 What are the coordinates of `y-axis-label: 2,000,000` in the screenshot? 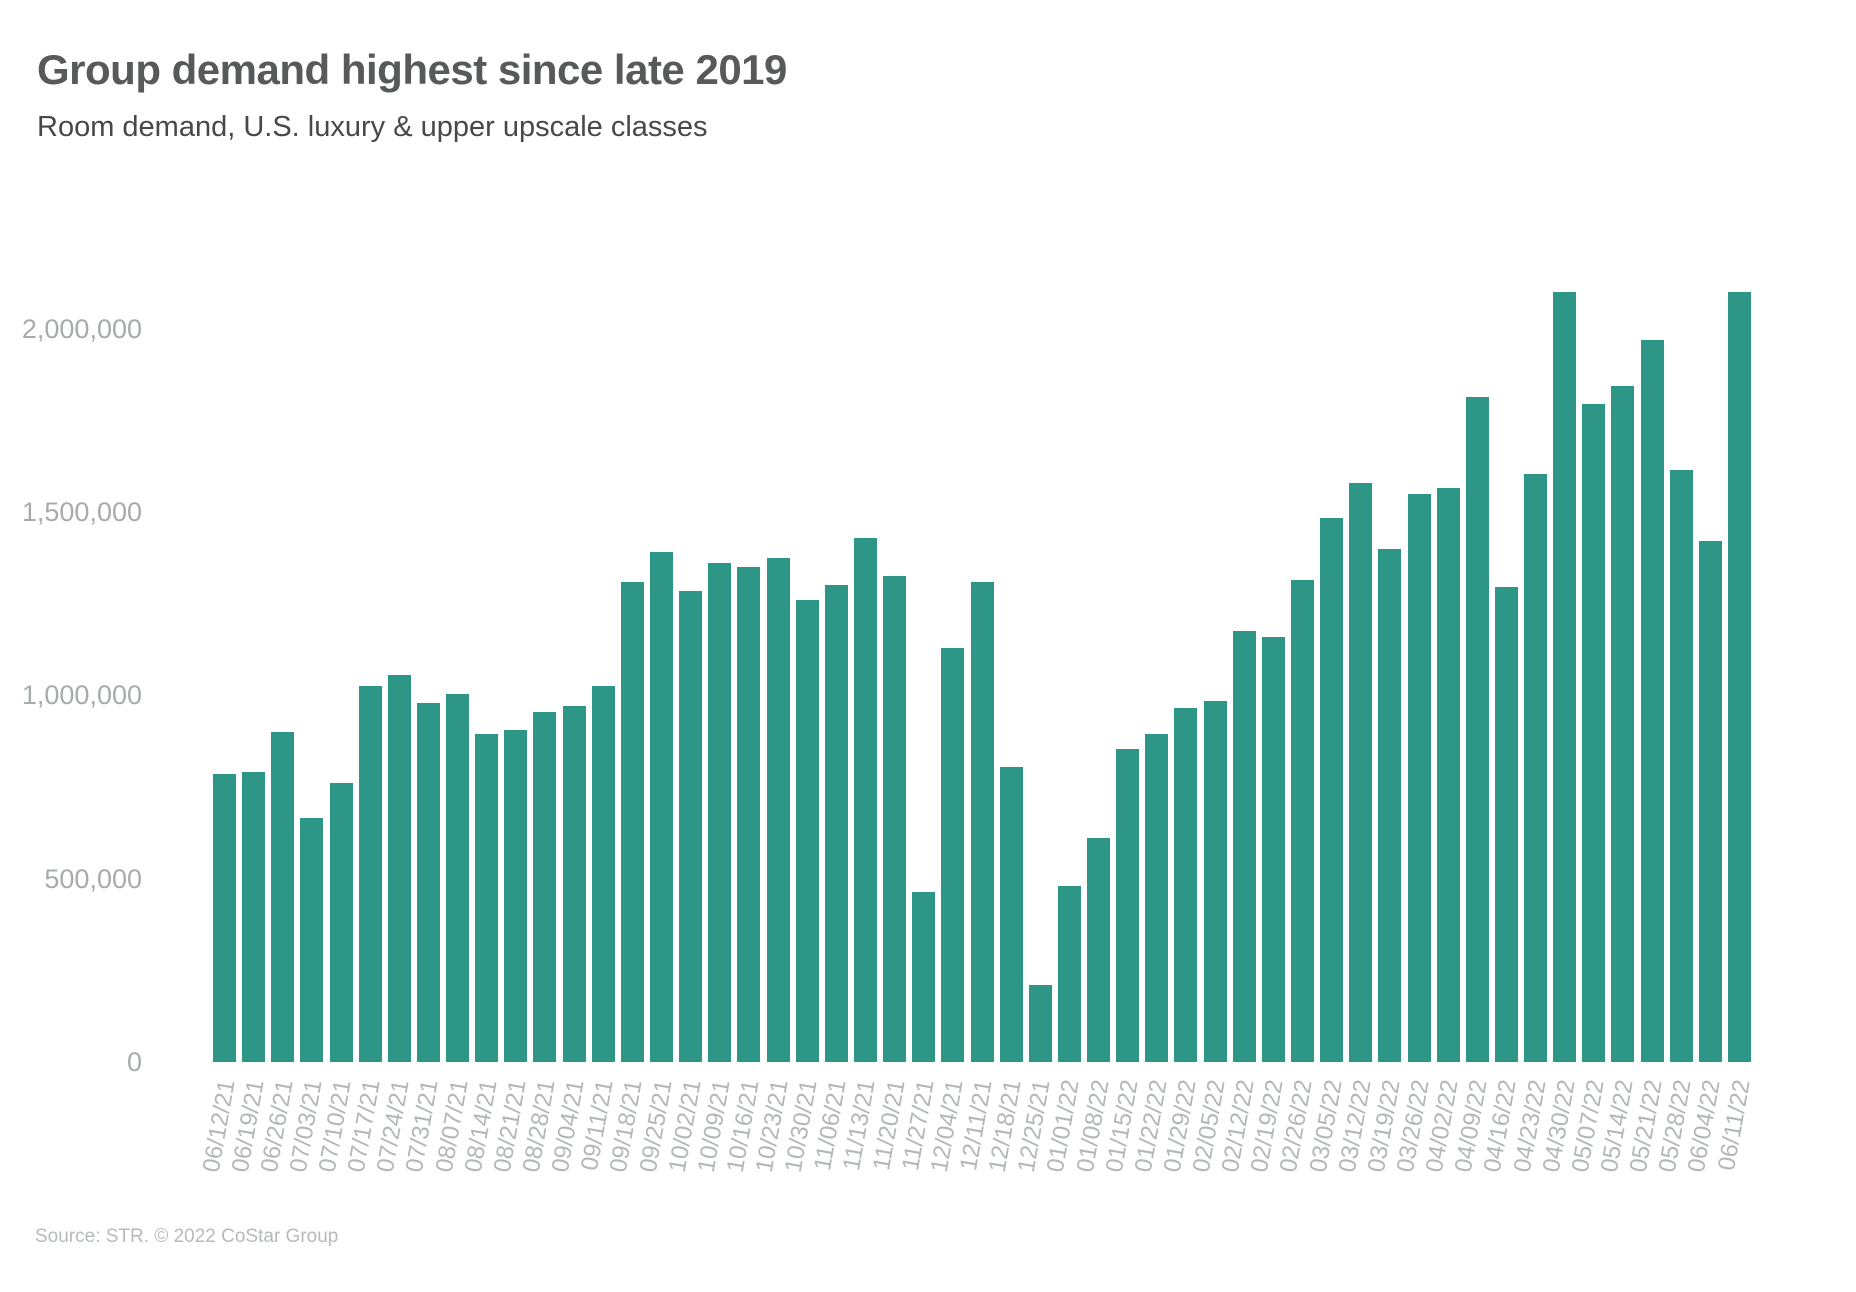 It's located at (81, 328).